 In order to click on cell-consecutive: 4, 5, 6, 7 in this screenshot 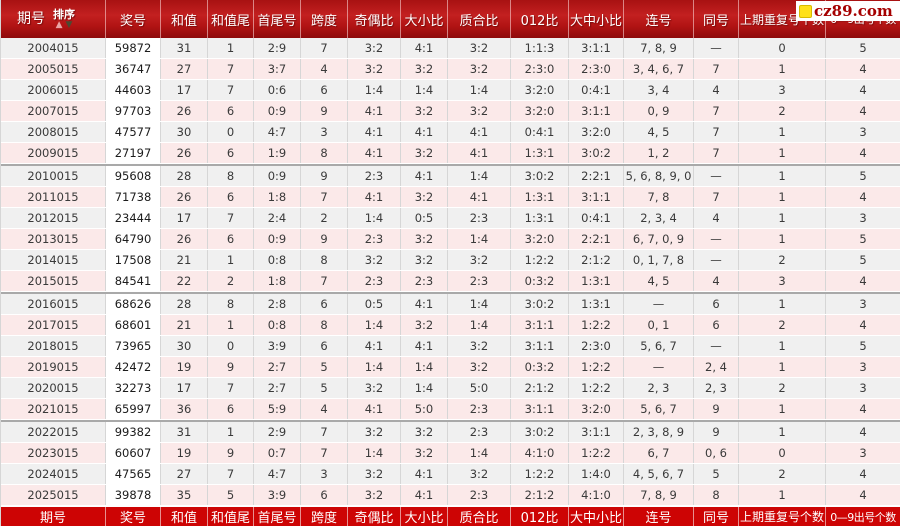, I will do `click(659, 474)`.